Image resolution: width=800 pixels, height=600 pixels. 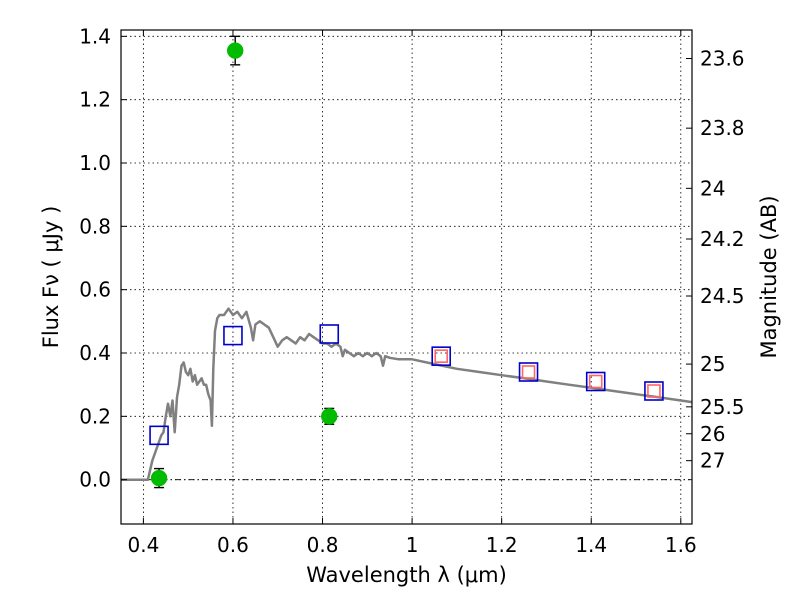 I want to click on x-tick-label: 1, so click(x=412, y=545).